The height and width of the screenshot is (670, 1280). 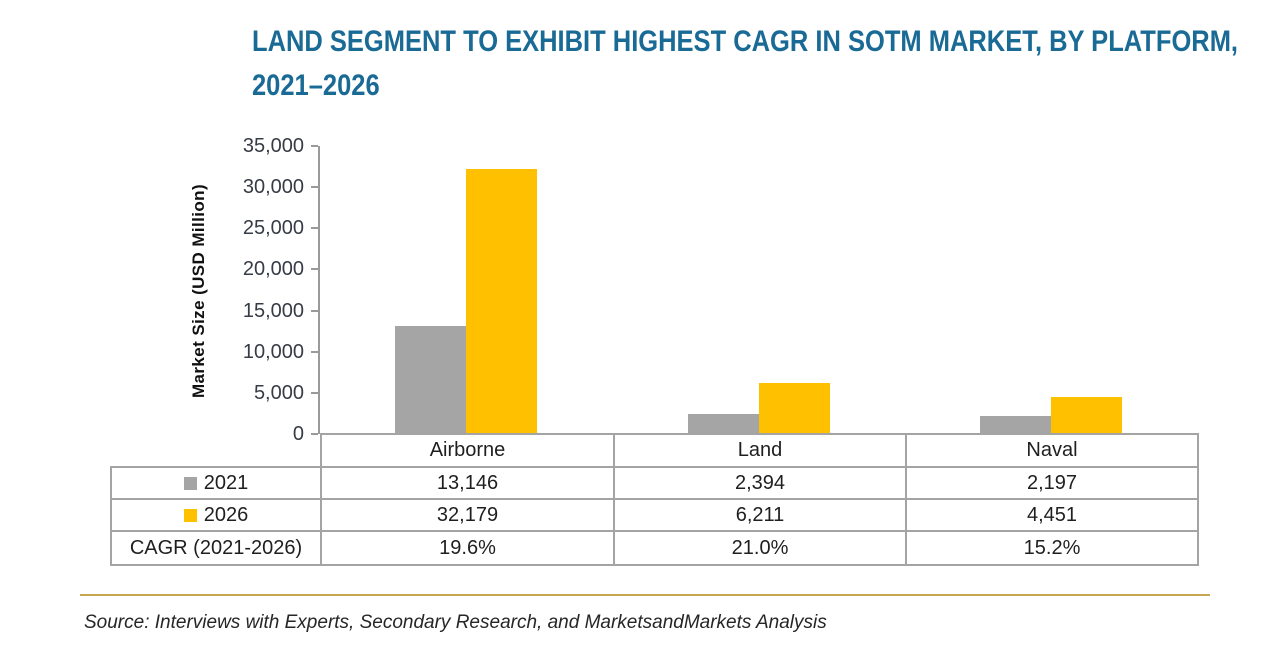 I want to click on value-2021-naval: 2,197, so click(x=1052, y=483).